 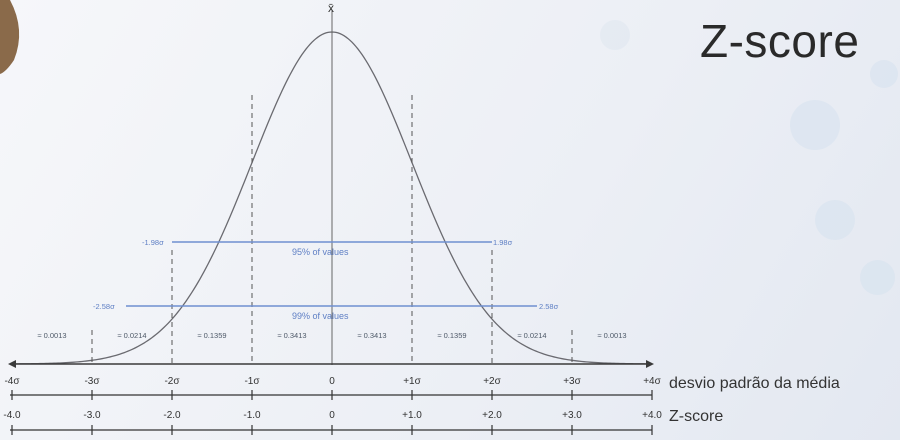 What do you see at coordinates (320, 316) in the screenshot?
I see `band-99-caption: 99% of values` at bounding box center [320, 316].